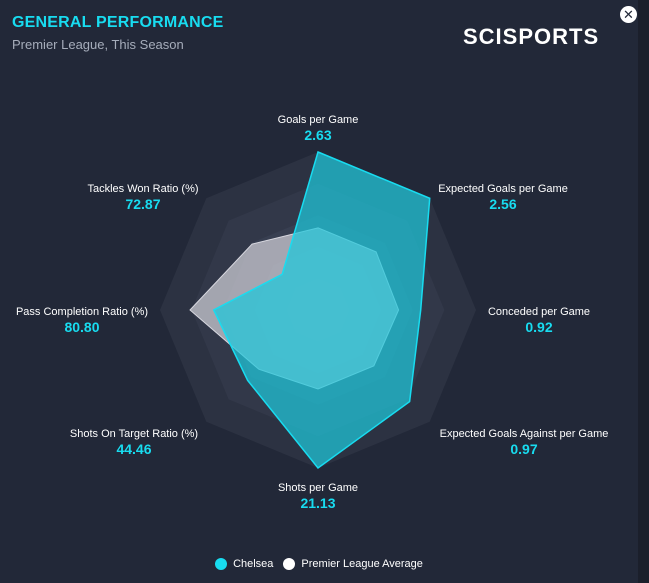 Image resolution: width=649 pixels, height=583 pixels. What do you see at coordinates (133, 449) in the screenshot?
I see `axis-value-5: 44.46` at bounding box center [133, 449].